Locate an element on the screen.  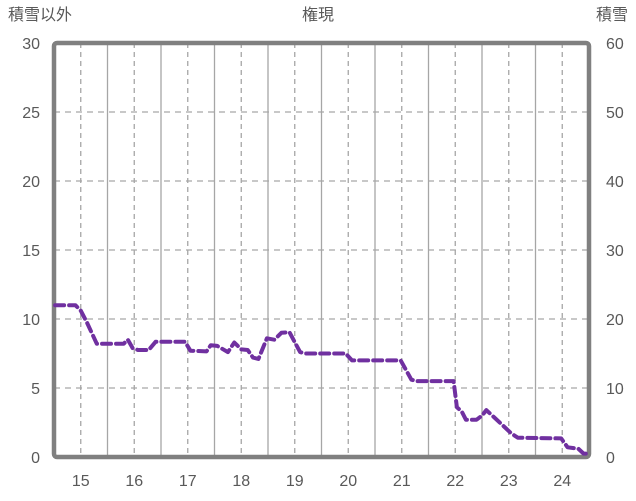
x-tick-label: 20 is located at coordinates (348, 481).